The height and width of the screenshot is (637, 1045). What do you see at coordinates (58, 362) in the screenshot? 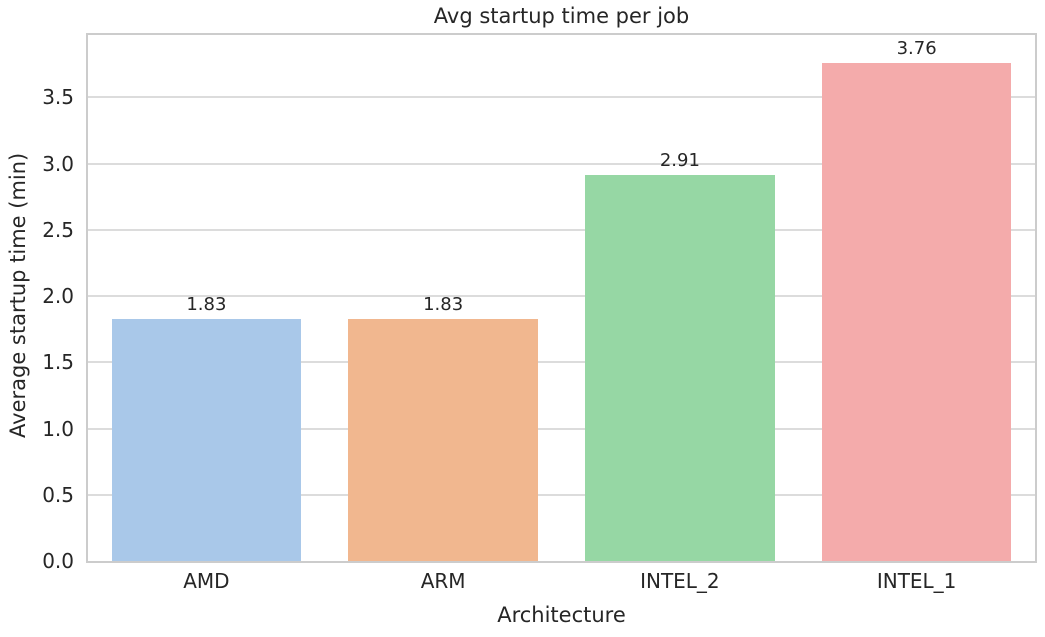
I see `y-tick-label: 1.5` at bounding box center [58, 362].